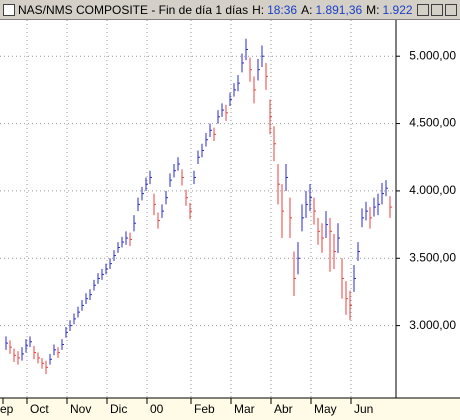 The width and height of the screenshot is (460, 420). What do you see at coordinates (451, 9) in the screenshot?
I see `close-button` at bounding box center [451, 9].